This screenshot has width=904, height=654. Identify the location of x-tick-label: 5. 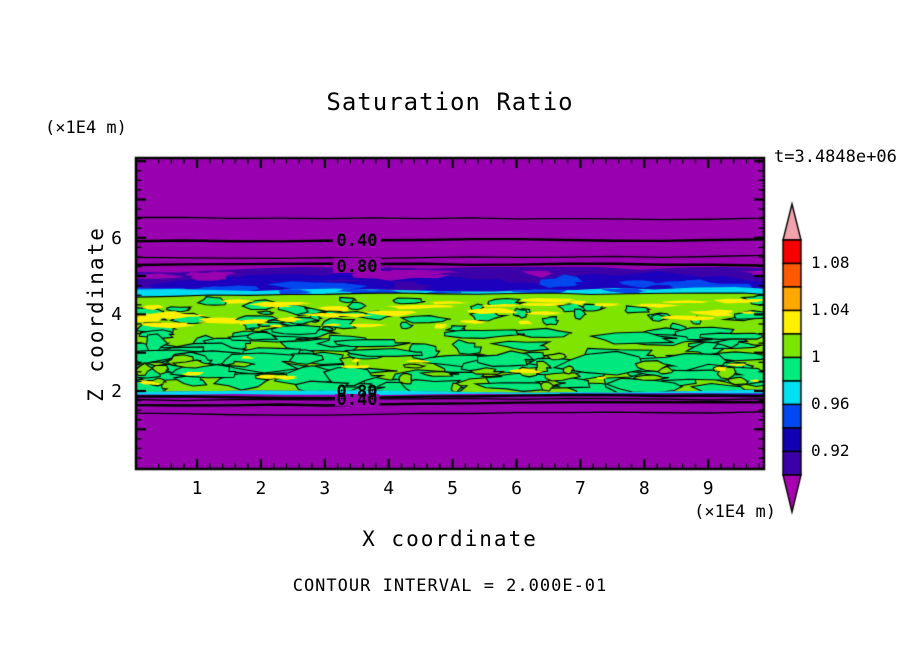
(453, 488).